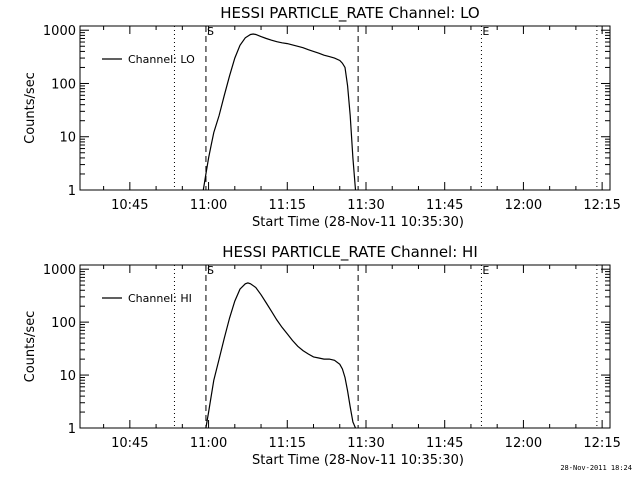 Image resolution: width=640 pixels, height=480 pixels. What do you see at coordinates (596, 468) in the screenshot?
I see `plot-timestamp: 28-Nov-2011 18:24` at bounding box center [596, 468].